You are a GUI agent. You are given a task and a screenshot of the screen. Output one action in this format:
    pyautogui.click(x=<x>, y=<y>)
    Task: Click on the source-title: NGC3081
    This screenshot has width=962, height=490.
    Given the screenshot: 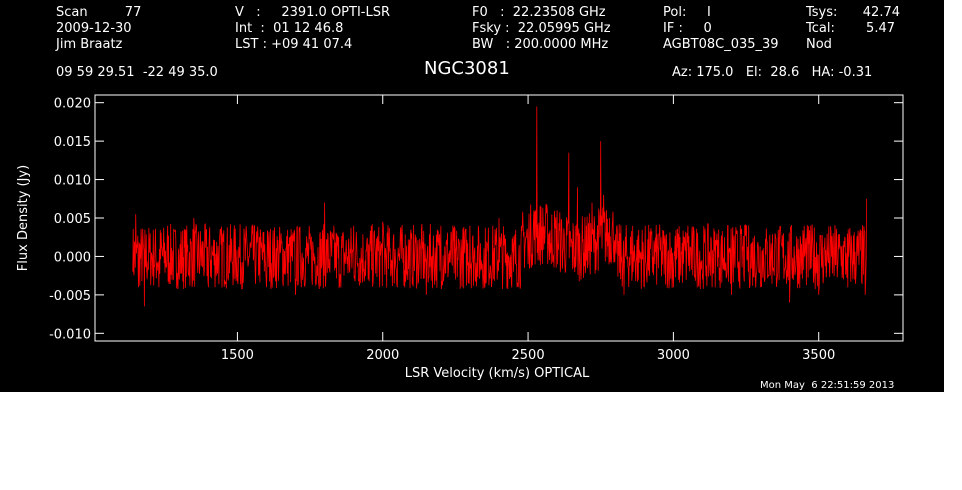 What is the action you would take?
    pyautogui.click(x=467, y=68)
    